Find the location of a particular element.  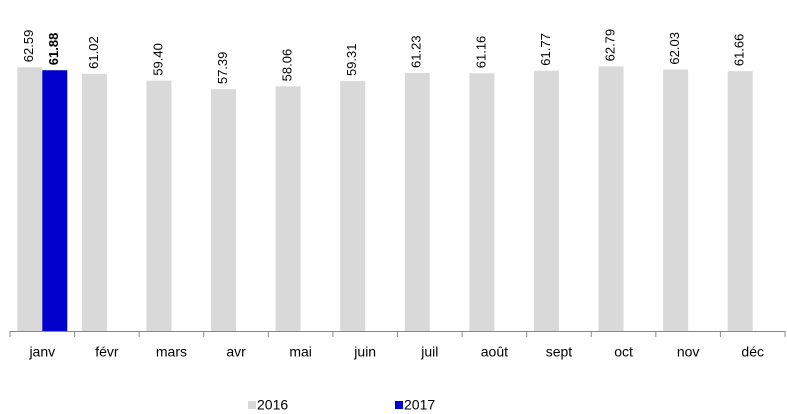

x-tick-label: févr is located at coordinates (107, 352).